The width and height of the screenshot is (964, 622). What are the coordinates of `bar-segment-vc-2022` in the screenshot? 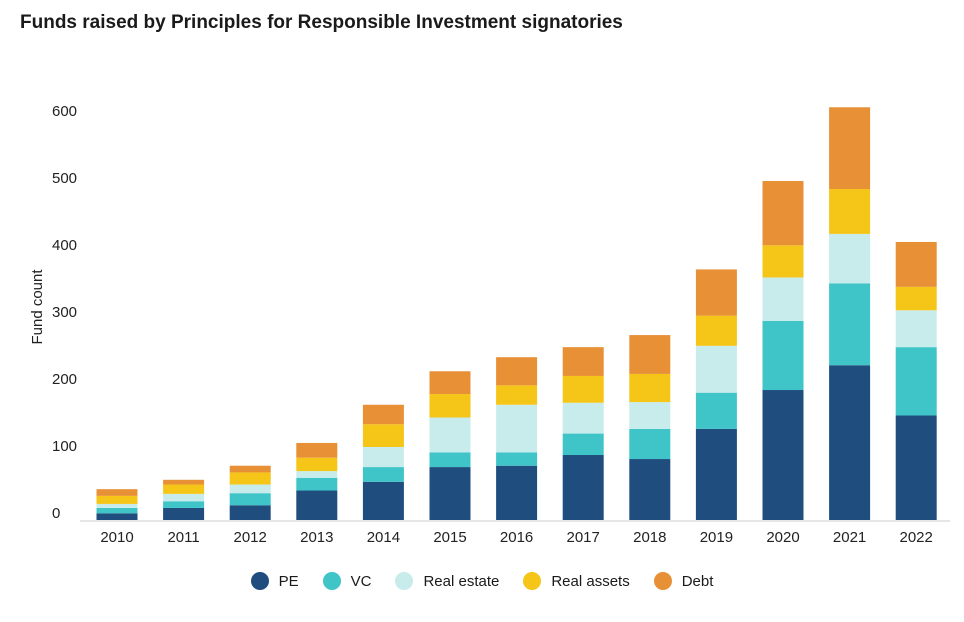 It's located at (916, 381).